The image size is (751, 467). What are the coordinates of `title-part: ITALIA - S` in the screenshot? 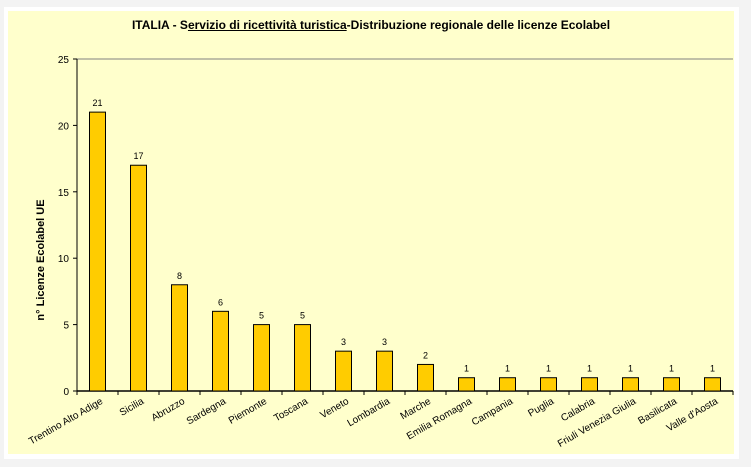 It's located at (159, 25).